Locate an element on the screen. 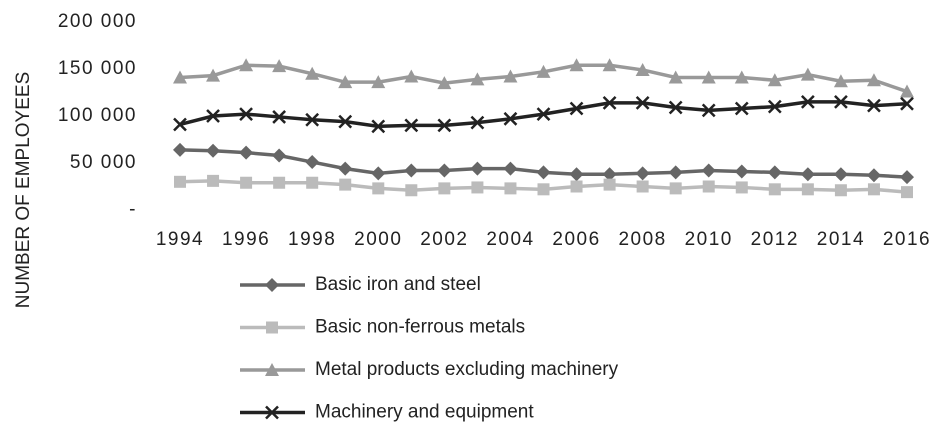  y-tick-label: 200 000 is located at coordinates (97, 21).